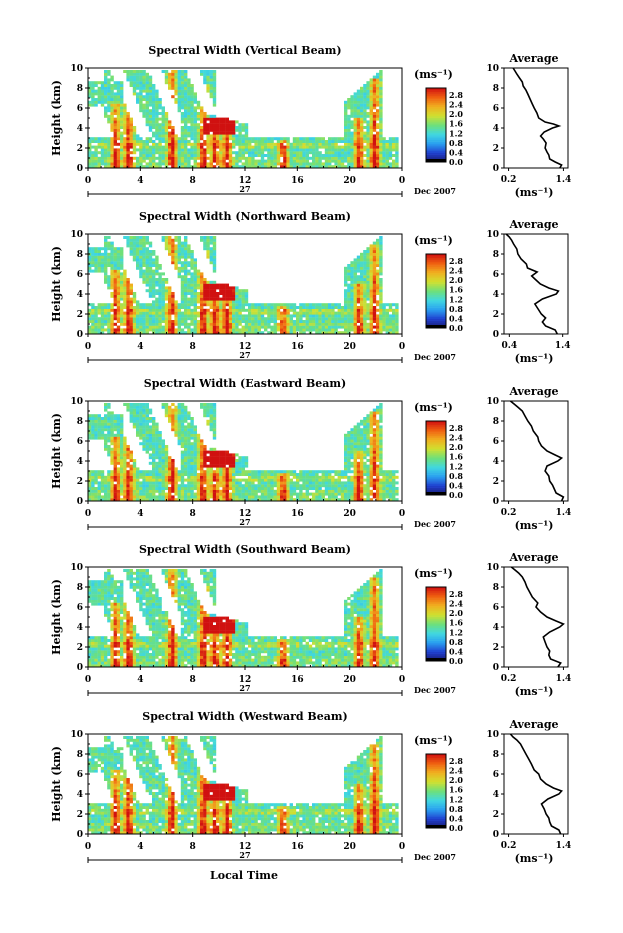 This screenshot has height=933, width=623. Describe the element at coordinates (244, 189) in the screenshot. I see `date-day: 27` at that location.